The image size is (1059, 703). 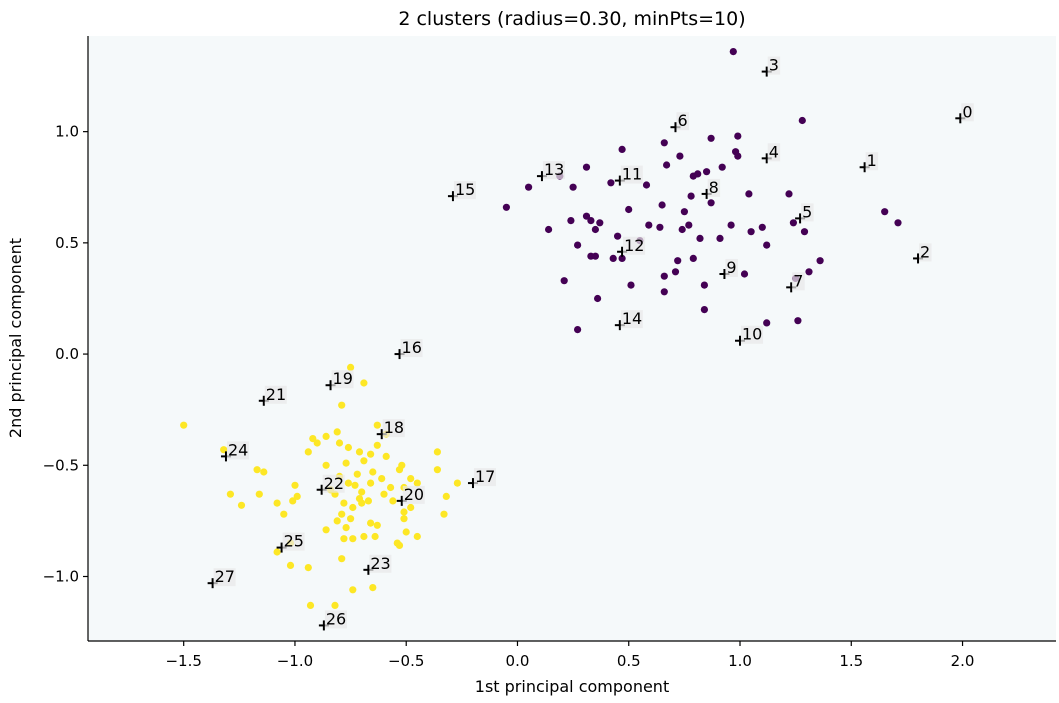 What do you see at coordinates (332, 620) in the screenshot?
I see `annotated-point-26: 26` at bounding box center [332, 620].